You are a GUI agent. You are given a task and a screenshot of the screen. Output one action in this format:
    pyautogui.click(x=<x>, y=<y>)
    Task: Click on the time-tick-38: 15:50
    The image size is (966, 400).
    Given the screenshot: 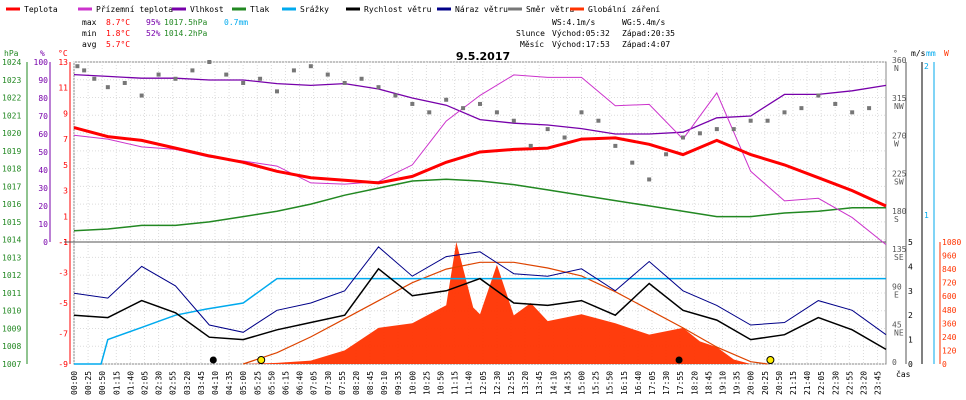 What is the action you would take?
    pyautogui.click(x=610, y=383)
    